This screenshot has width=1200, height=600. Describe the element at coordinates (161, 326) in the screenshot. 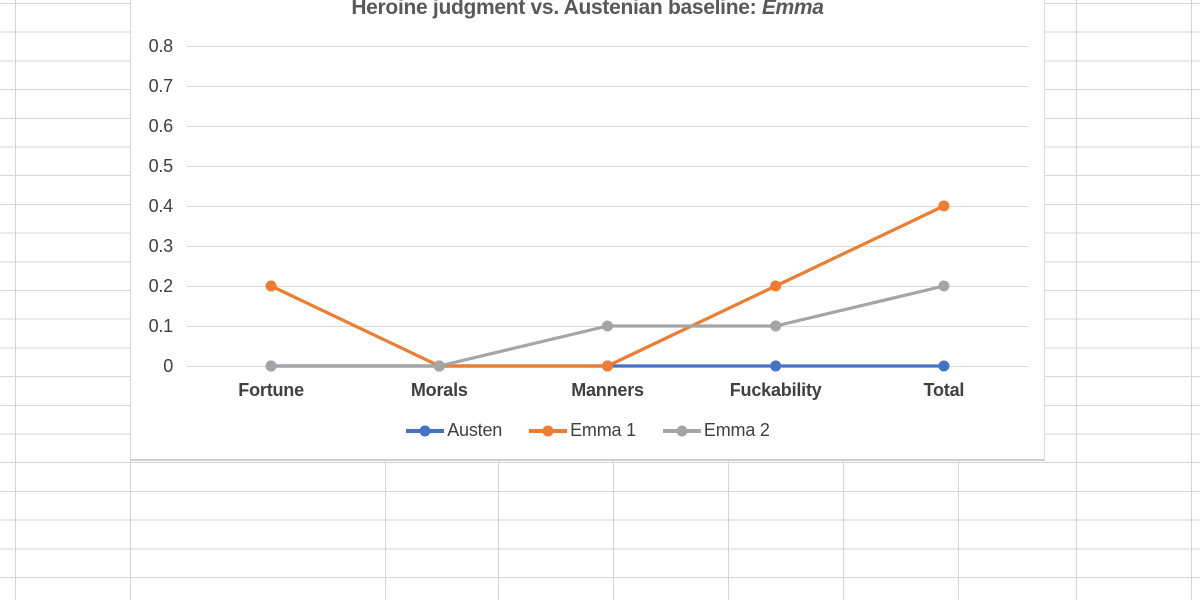

I see `y-tick-label: 0.1` at that location.